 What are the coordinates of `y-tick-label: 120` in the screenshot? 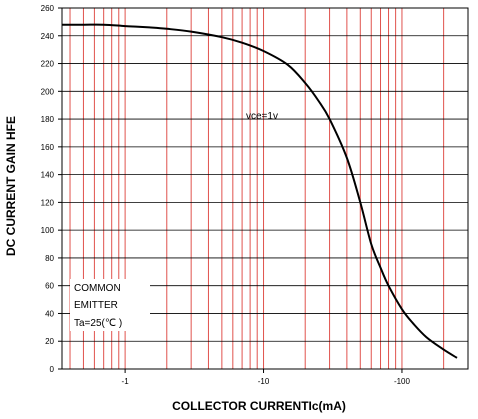 It's located at (48, 202).